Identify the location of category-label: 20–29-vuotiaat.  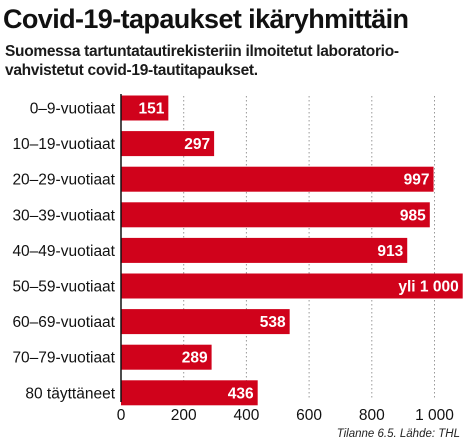
(63, 180).